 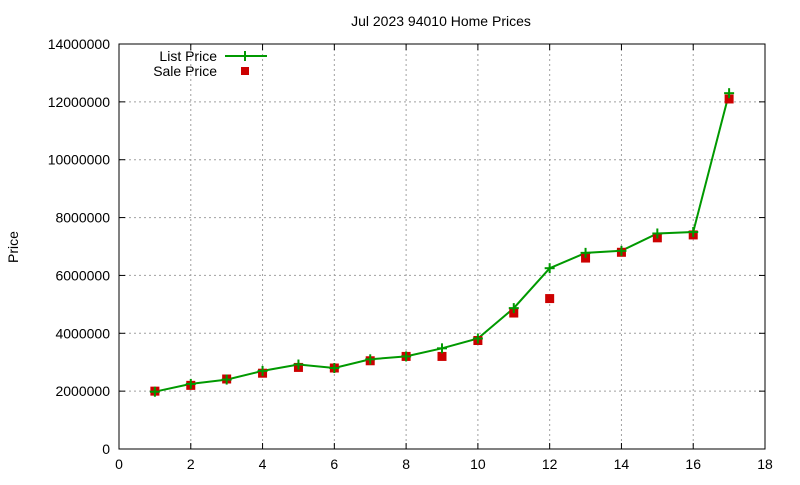 I want to click on chart-title: Jul 2023 94010 Home Prices, so click(x=441, y=21).